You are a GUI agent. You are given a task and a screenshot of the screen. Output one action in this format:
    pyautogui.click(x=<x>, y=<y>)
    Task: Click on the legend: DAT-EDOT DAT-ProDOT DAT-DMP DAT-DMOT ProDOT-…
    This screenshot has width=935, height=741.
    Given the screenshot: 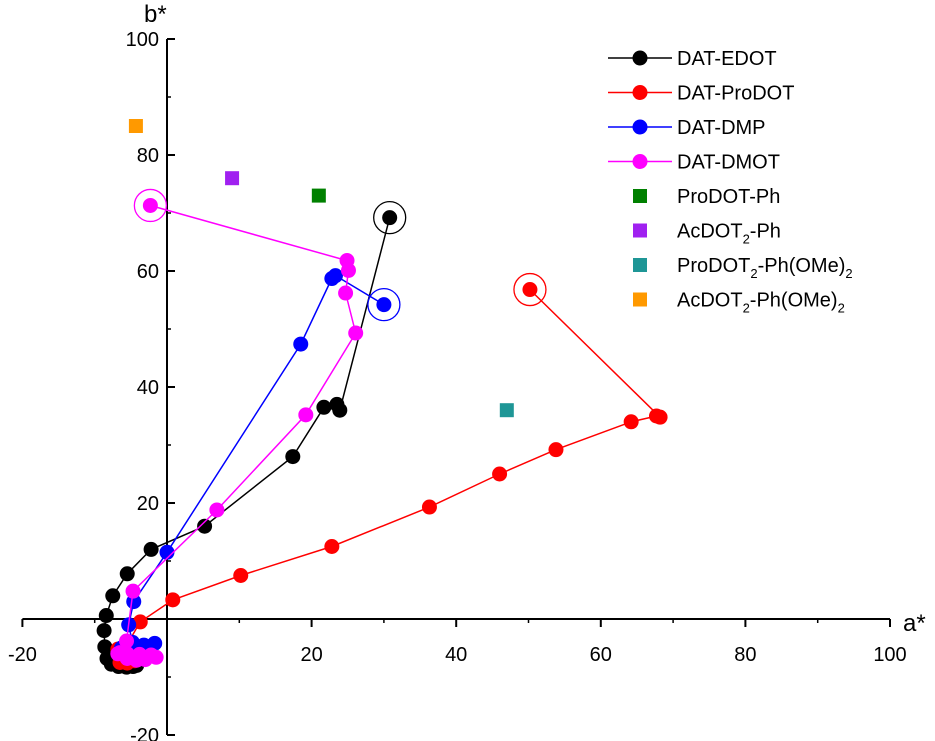 What is the action you would take?
    pyautogui.click(x=730, y=182)
    